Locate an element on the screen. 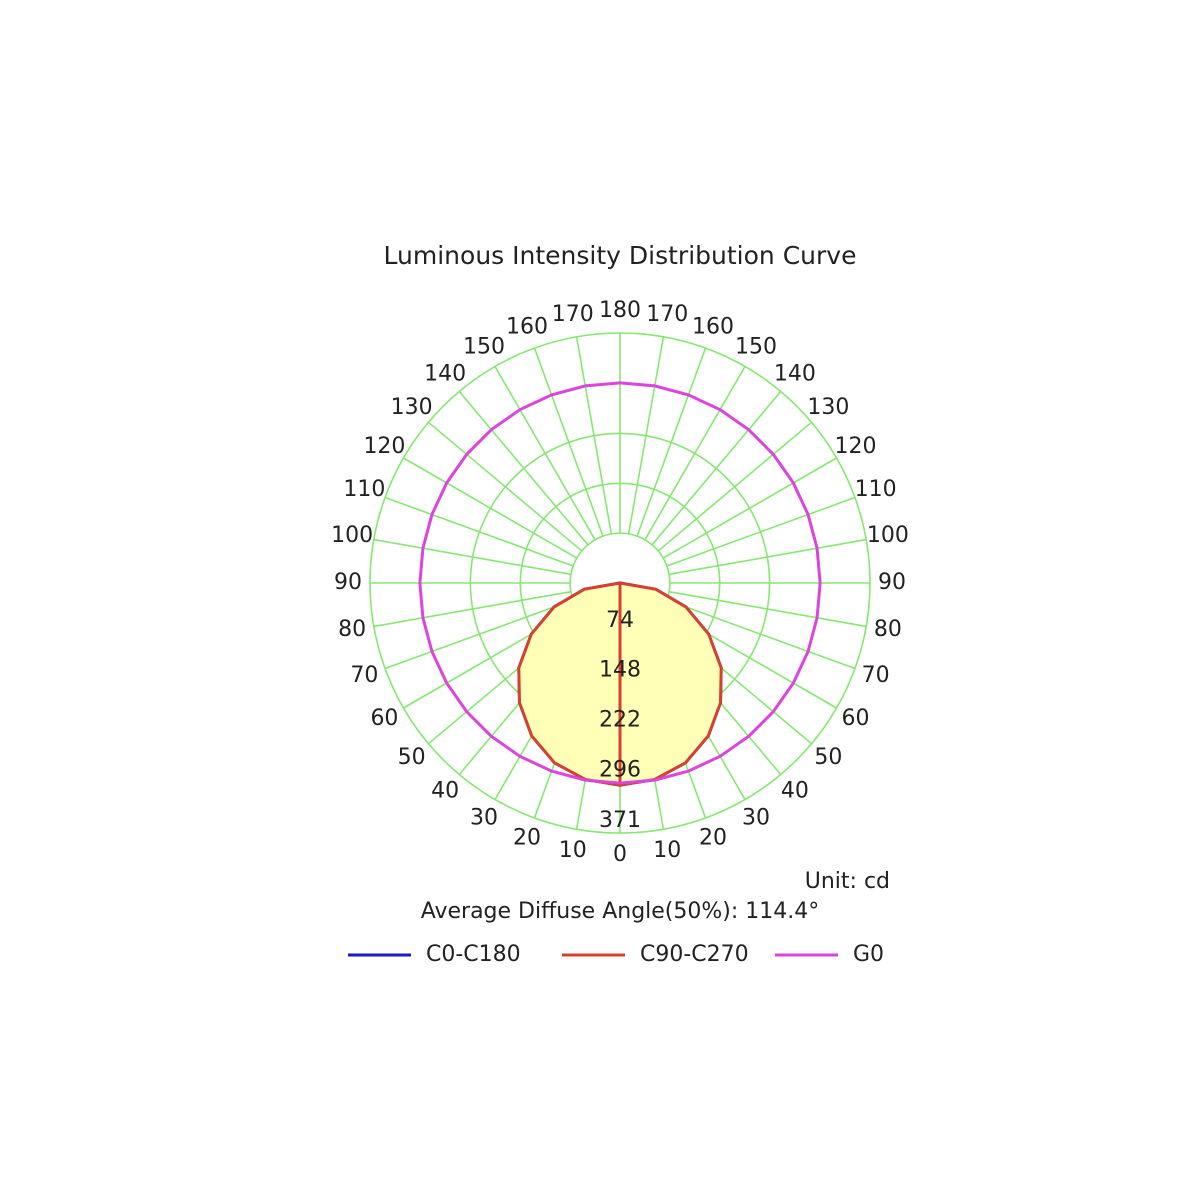  angle-tick-label: 180 is located at coordinates (620, 310).